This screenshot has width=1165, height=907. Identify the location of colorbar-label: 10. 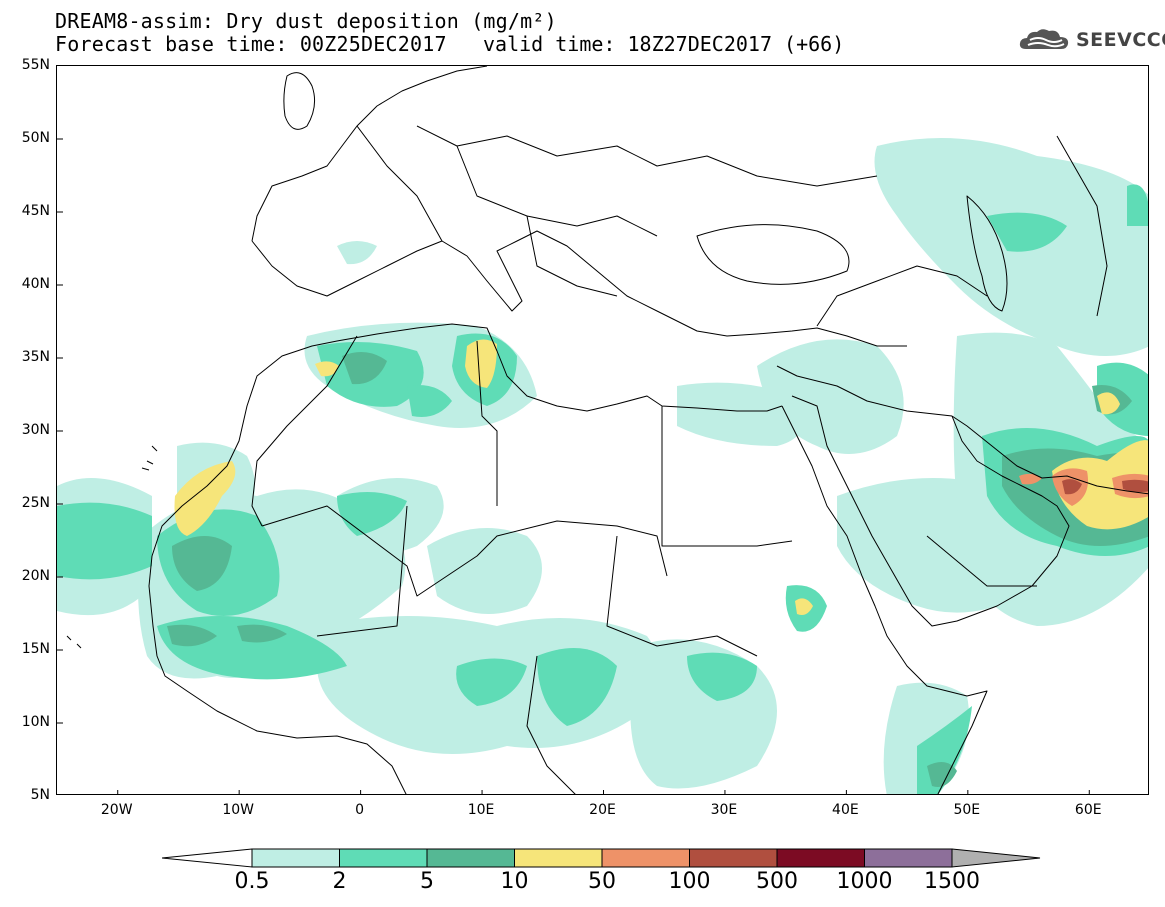
(514, 881).